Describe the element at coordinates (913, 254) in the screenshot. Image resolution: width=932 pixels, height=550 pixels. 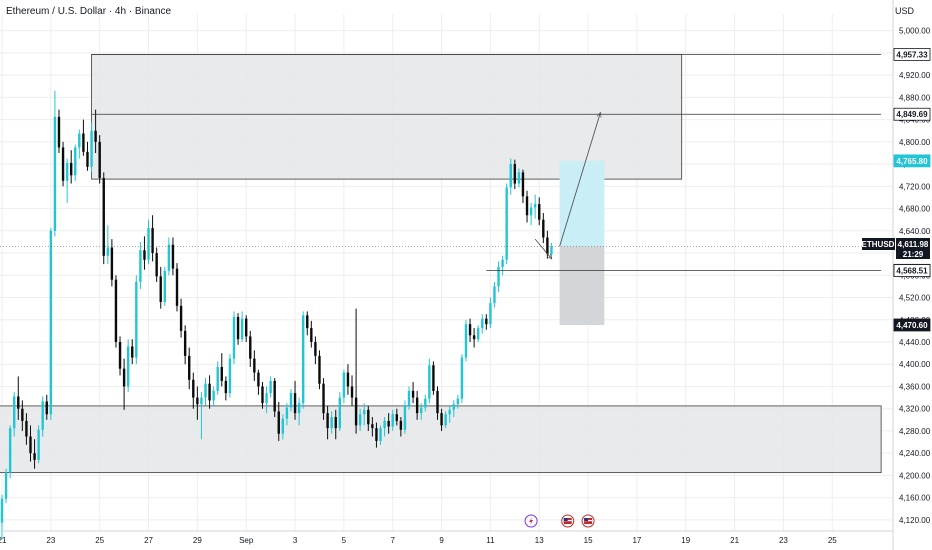
I see `ticker-countdown: 21:29` at that location.